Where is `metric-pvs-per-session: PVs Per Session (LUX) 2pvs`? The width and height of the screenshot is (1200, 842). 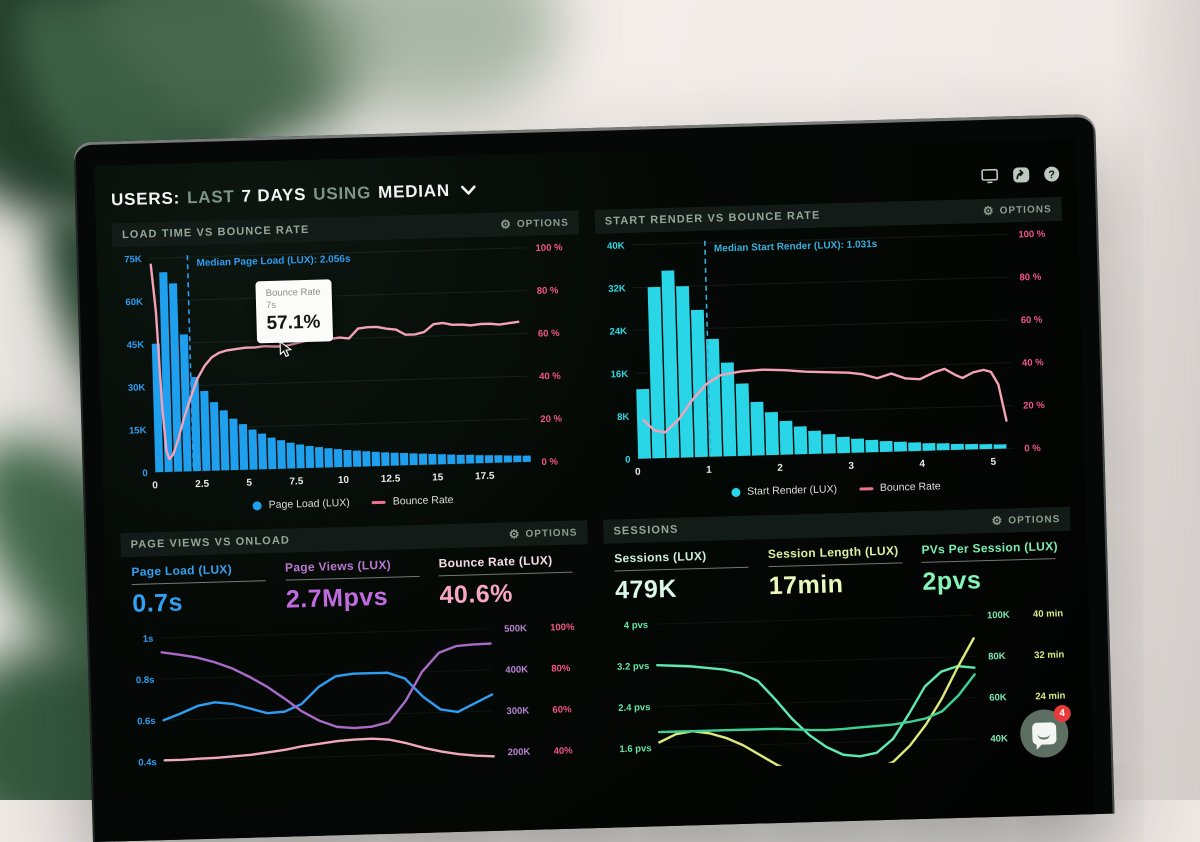 metric-pvs-per-session: PVs Per Session (LUX) 2pvs is located at coordinates (991, 568).